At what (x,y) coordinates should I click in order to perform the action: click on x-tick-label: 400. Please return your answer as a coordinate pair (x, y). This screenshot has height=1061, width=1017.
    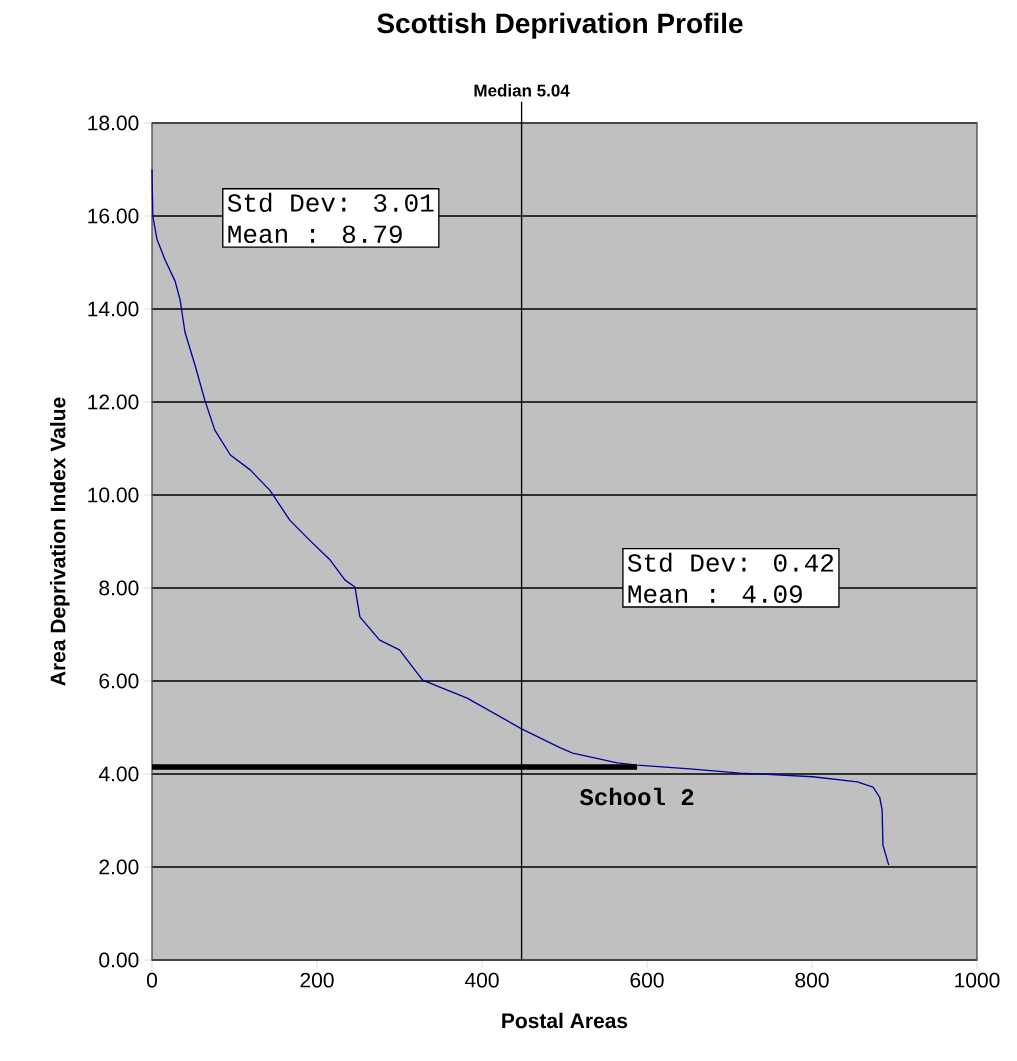
    Looking at the image, I should click on (481, 980).